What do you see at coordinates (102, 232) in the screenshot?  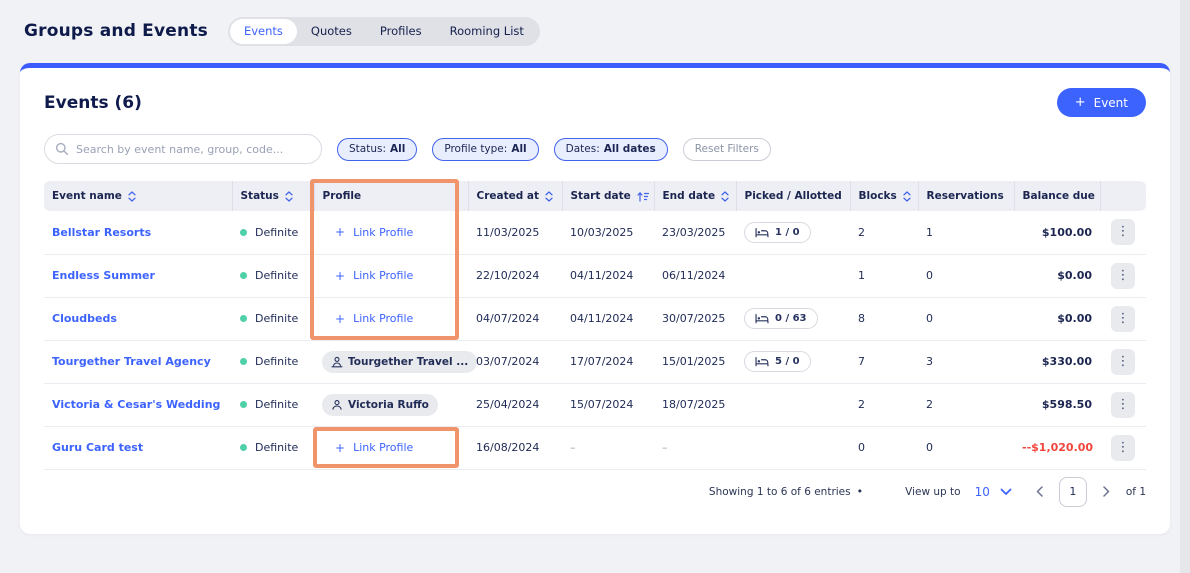 I see `event-name-link: Bellstar Resorts` at bounding box center [102, 232].